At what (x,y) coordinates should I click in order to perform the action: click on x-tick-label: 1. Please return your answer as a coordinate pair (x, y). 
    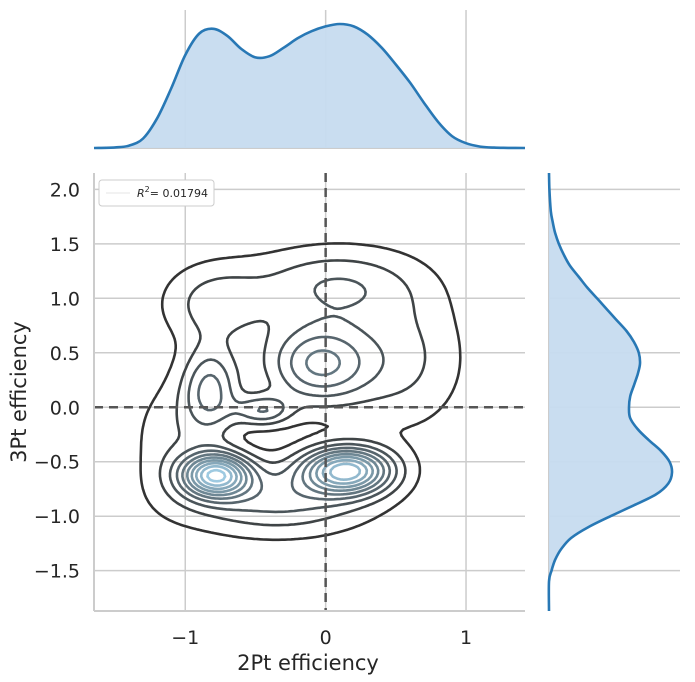
    Looking at the image, I should click on (466, 638).